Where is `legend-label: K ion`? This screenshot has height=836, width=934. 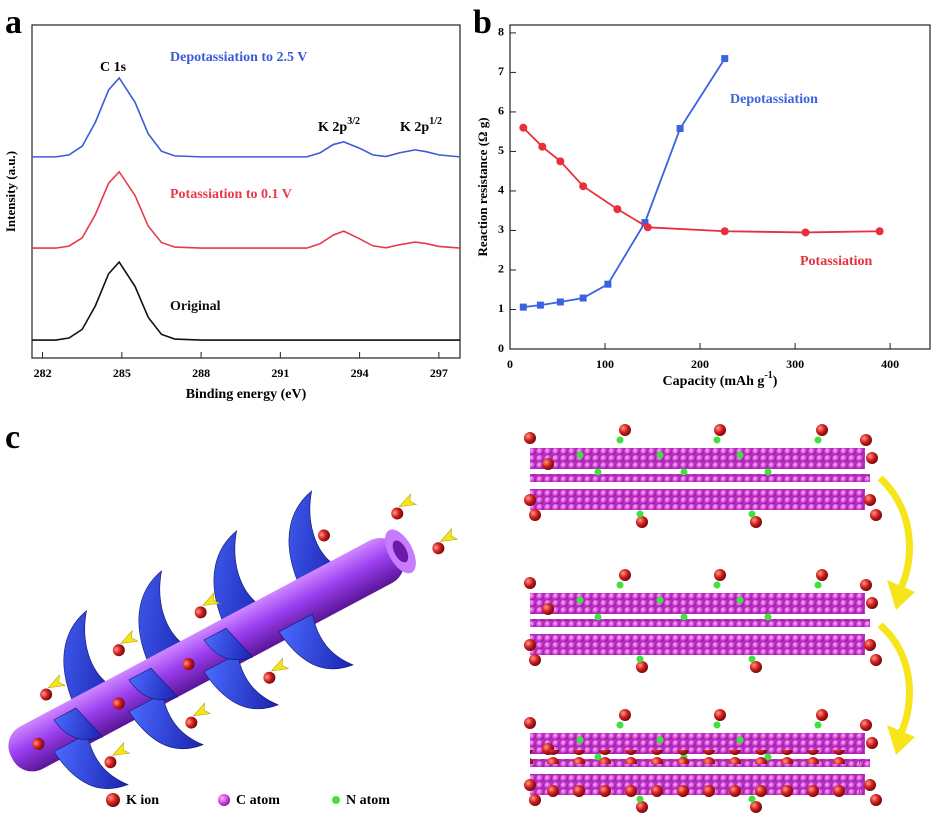 legend-label: K ion is located at coordinates (142, 800).